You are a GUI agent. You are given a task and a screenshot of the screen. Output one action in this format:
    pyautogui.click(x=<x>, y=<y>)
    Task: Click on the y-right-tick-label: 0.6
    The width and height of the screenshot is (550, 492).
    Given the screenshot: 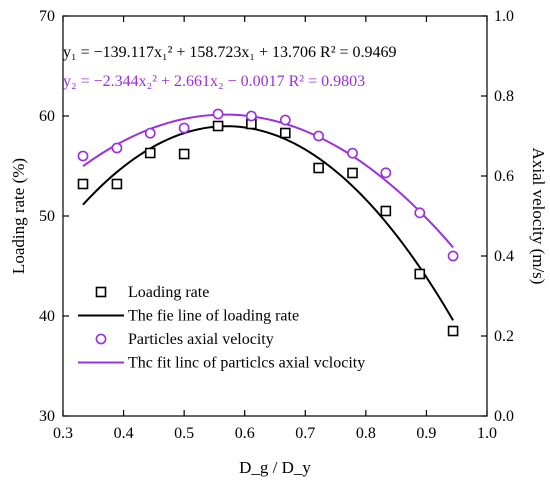 What is the action you would take?
    pyautogui.click(x=504, y=176)
    